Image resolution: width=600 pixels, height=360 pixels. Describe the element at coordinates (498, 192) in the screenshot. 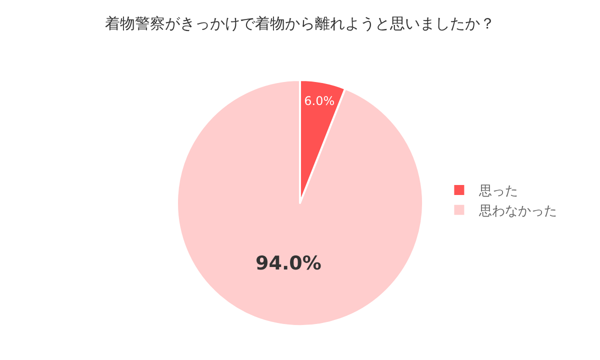

I see `legend-label: 思った` at that location.